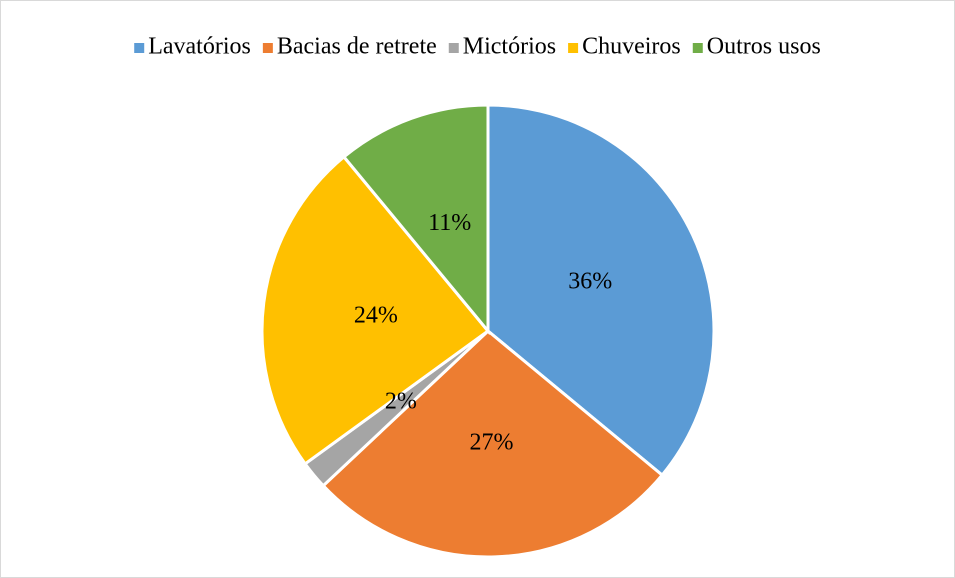 Image resolution: width=955 pixels, height=578 pixels. What do you see at coordinates (449, 223) in the screenshot?
I see `data-label: 11%` at bounding box center [449, 223].